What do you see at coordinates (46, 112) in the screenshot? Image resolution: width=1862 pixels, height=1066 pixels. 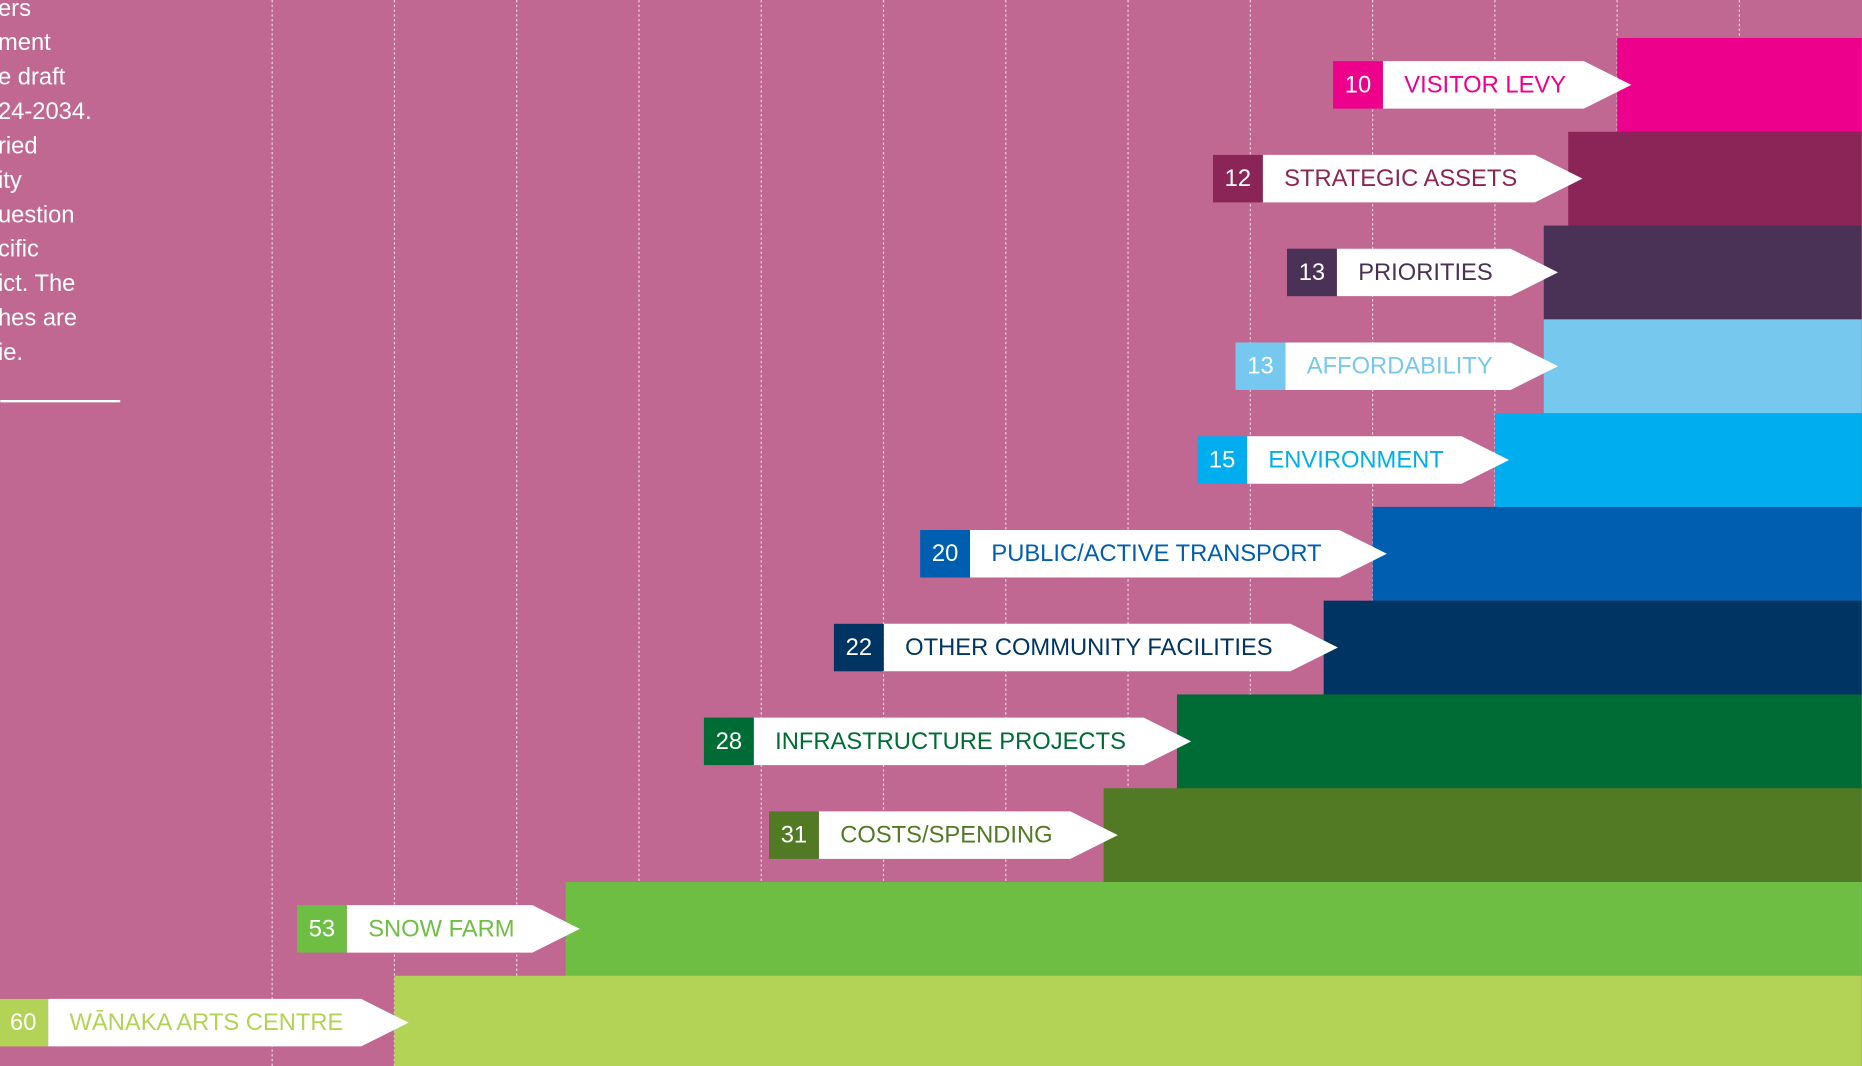 I see `side-text: 24-2034.` at bounding box center [46, 112].